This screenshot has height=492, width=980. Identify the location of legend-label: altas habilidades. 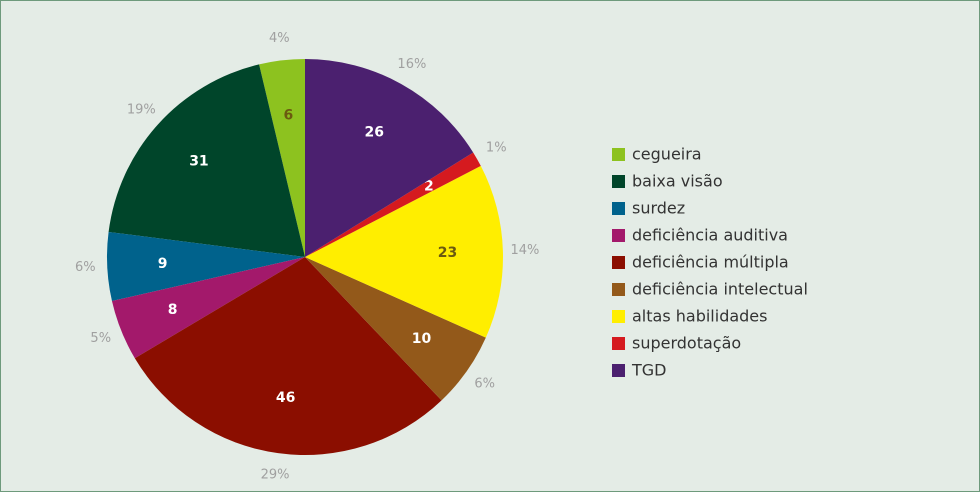
(699, 316).